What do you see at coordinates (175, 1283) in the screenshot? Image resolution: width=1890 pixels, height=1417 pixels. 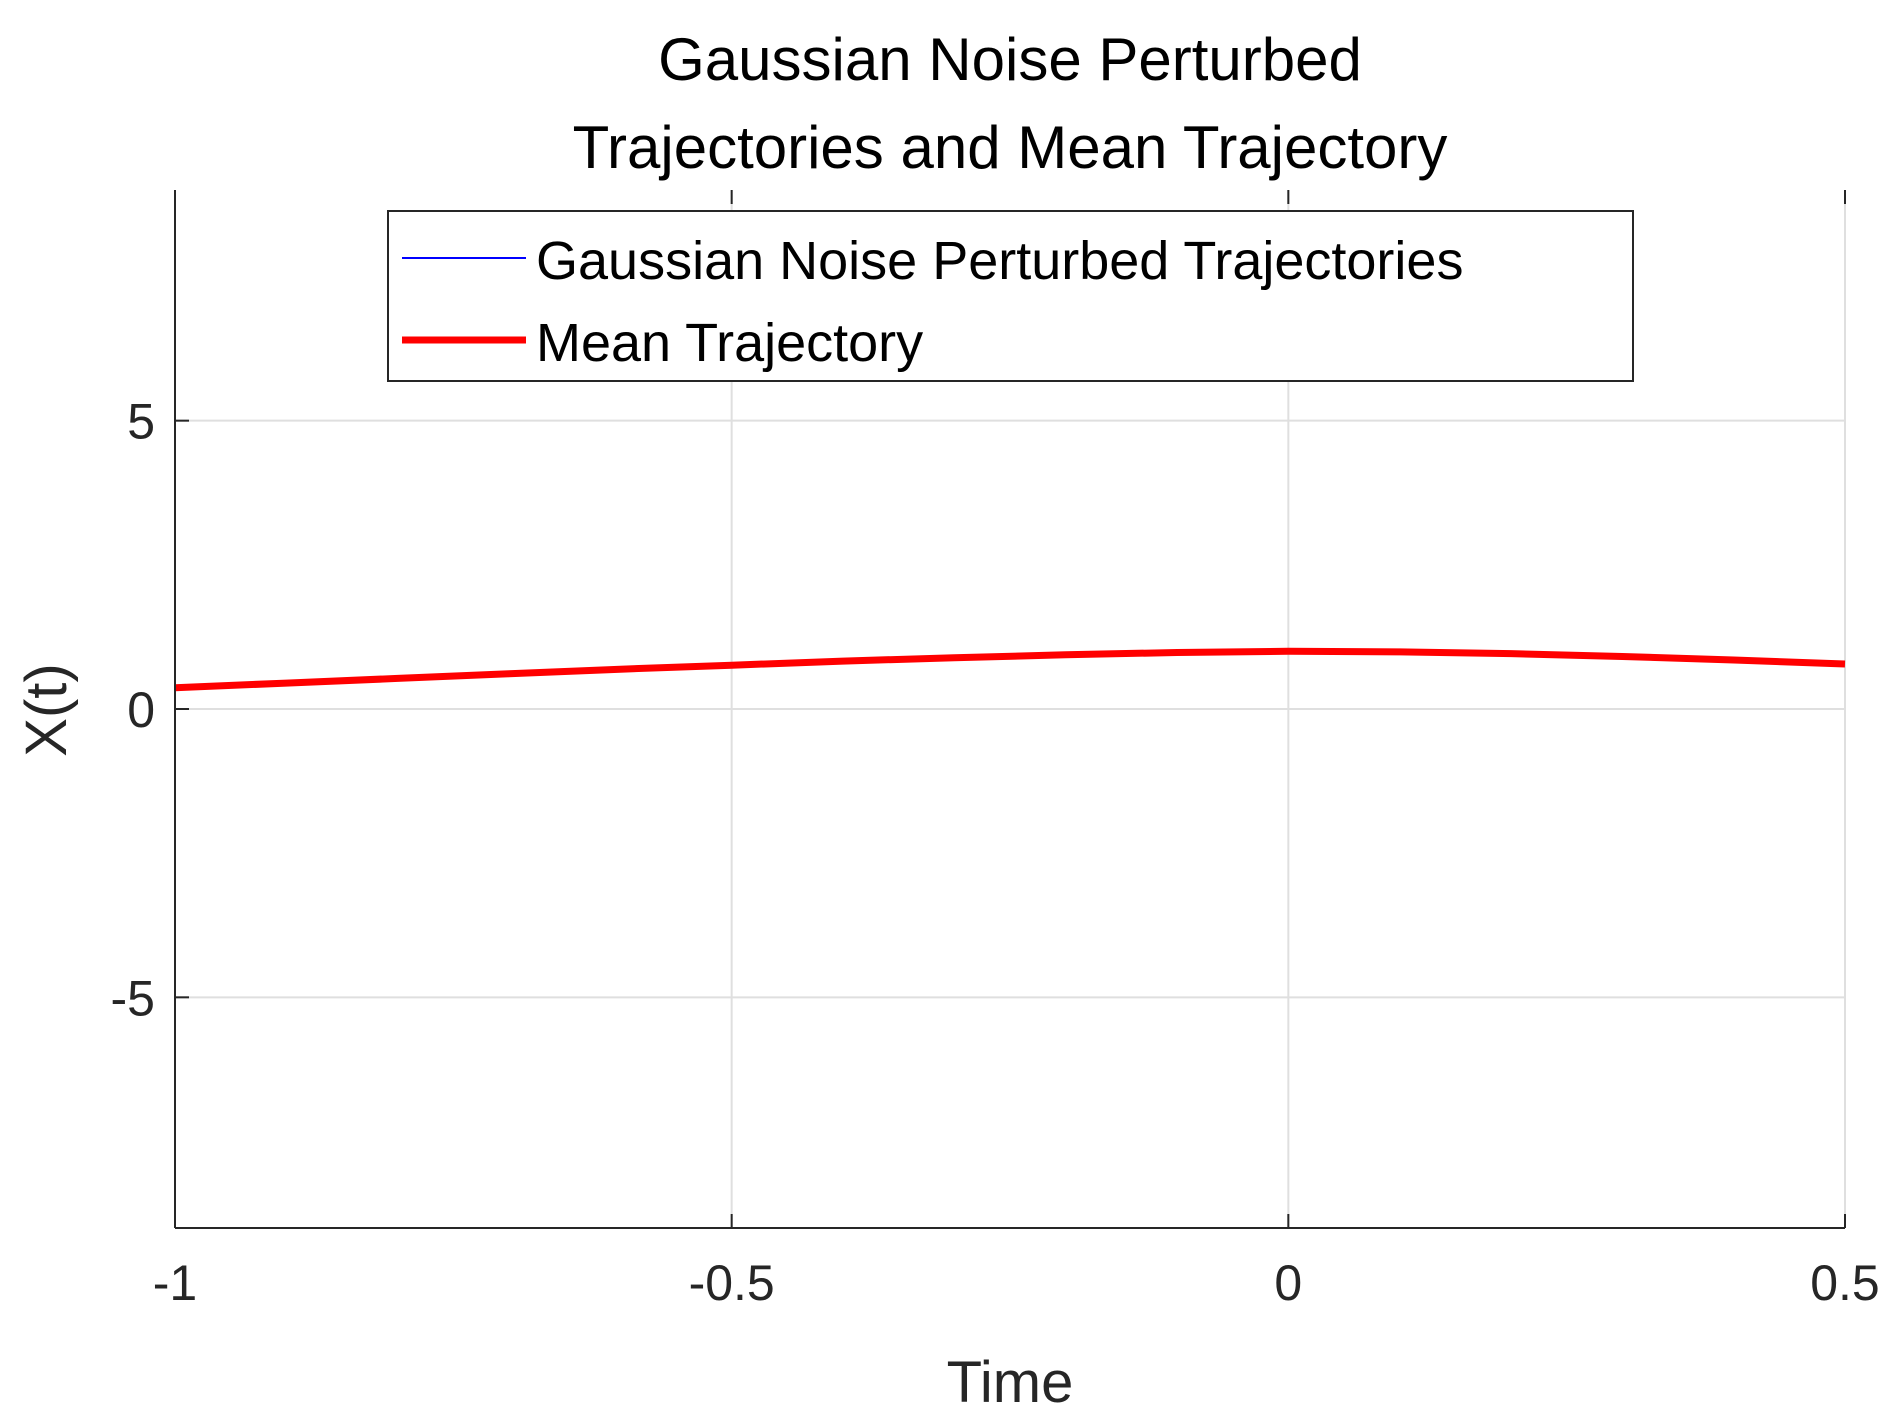 I see `x-tick-label: -1` at bounding box center [175, 1283].